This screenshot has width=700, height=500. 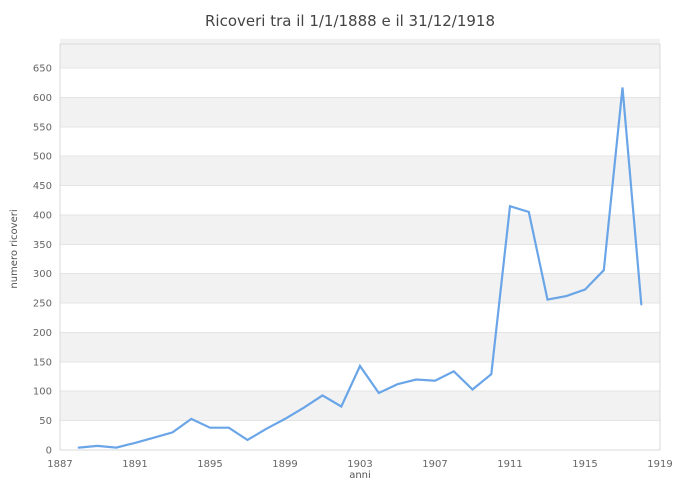 I want to click on chart-title: Ricoveri tra il 1/1/1888 e il 31/12/1918, so click(x=350, y=21).